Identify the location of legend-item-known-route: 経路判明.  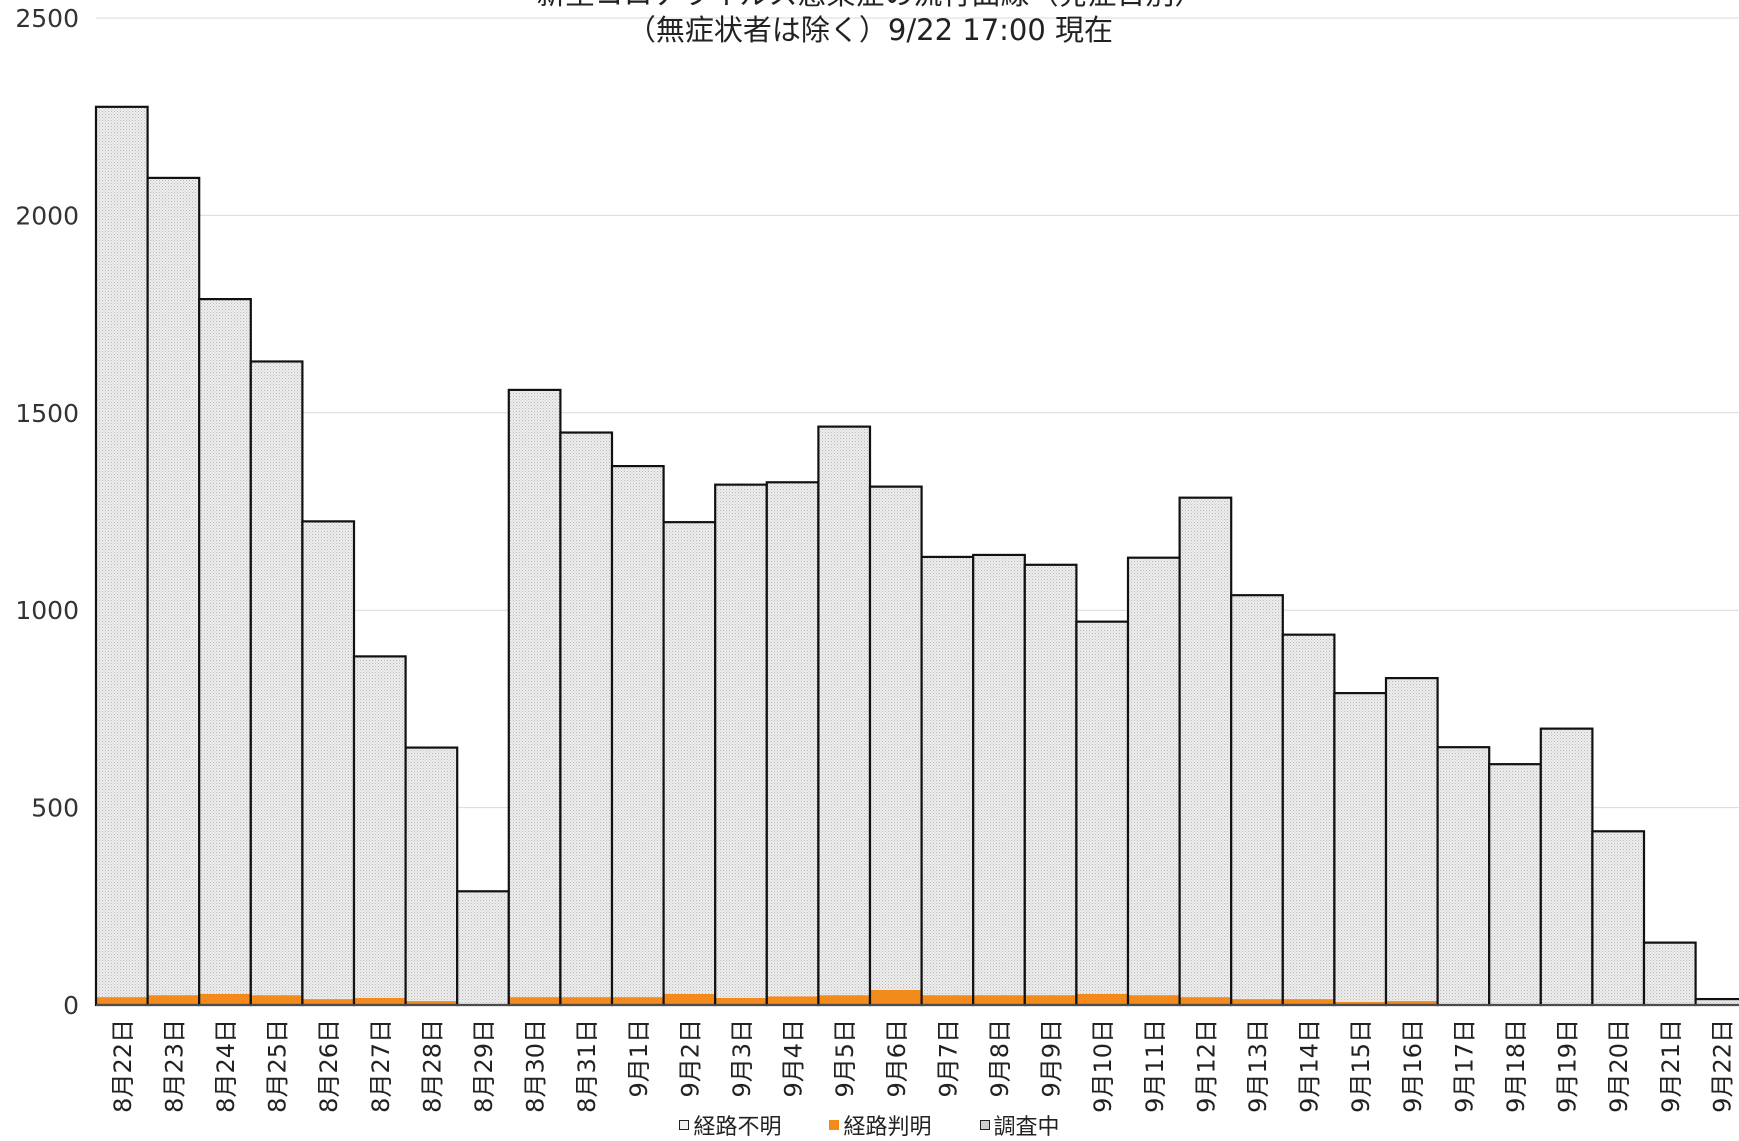
(880, 1125).